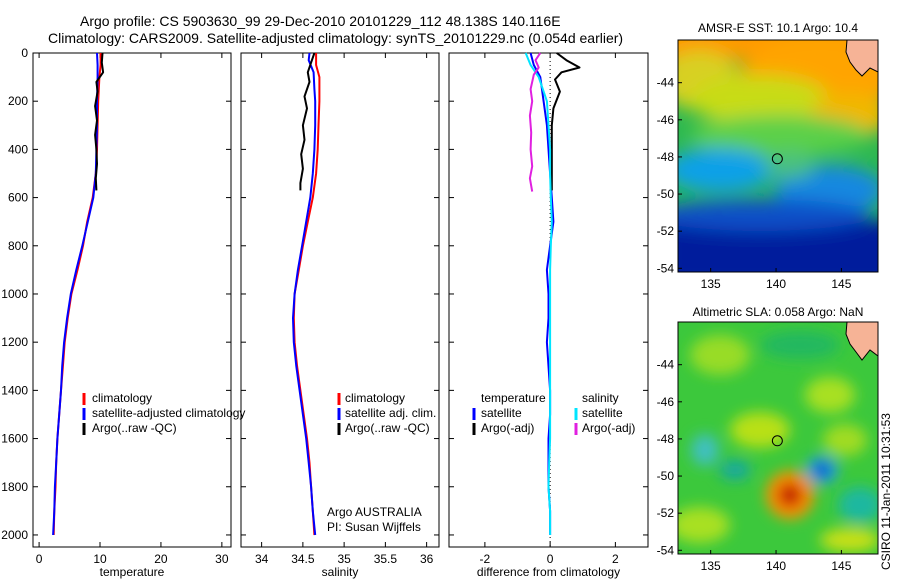 The width and height of the screenshot is (900, 580). What do you see at coordinates (340, 572) in the screenshot?
I see `salinity-xlabel: salinity` at bounding box center [340, 572].